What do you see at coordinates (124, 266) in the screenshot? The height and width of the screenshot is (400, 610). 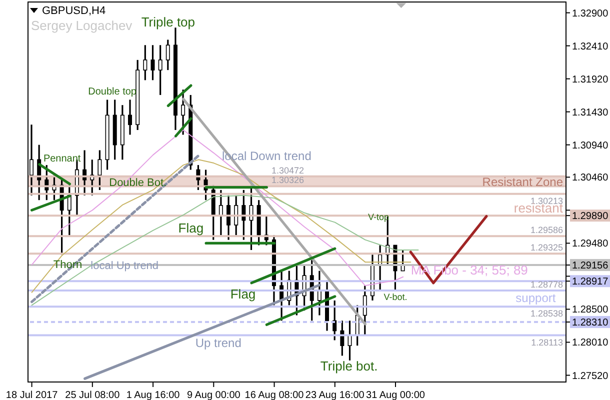 I see `annotation: local Up trend` at bounding box center [124, 266].